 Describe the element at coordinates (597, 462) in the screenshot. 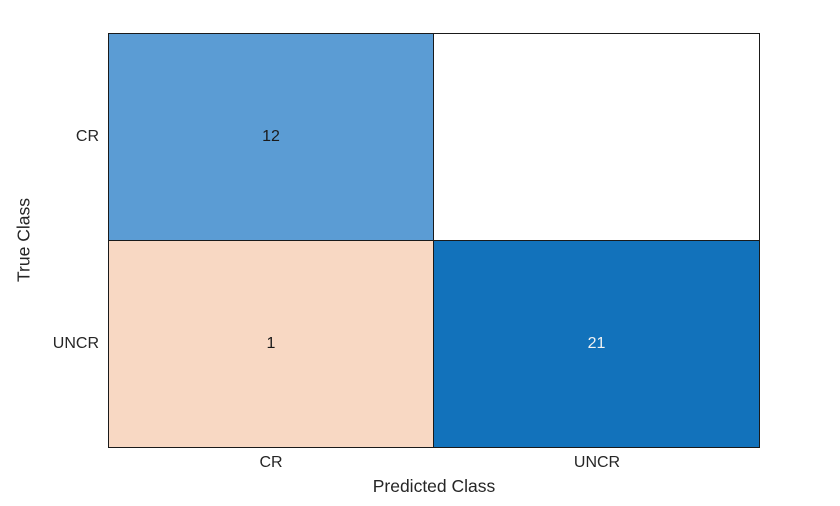

I see `x-tick-uncr: UNCR` at that location.